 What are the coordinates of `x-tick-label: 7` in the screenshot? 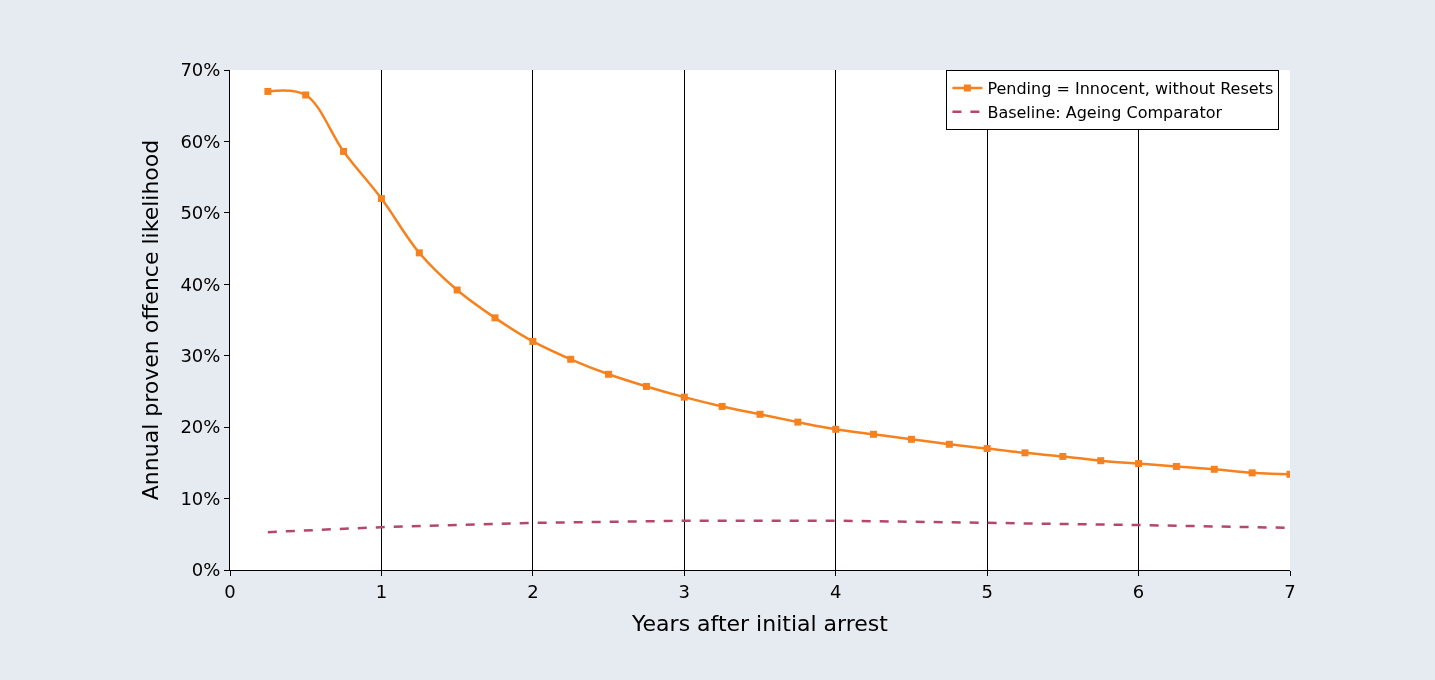 It's located at (1290, 591).